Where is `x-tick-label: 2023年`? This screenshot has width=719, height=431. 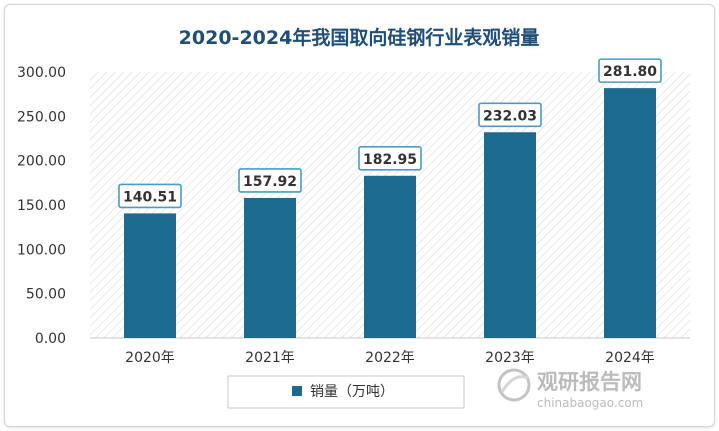
x-tick-label: 2023年 is located at coordinates (510, 358).